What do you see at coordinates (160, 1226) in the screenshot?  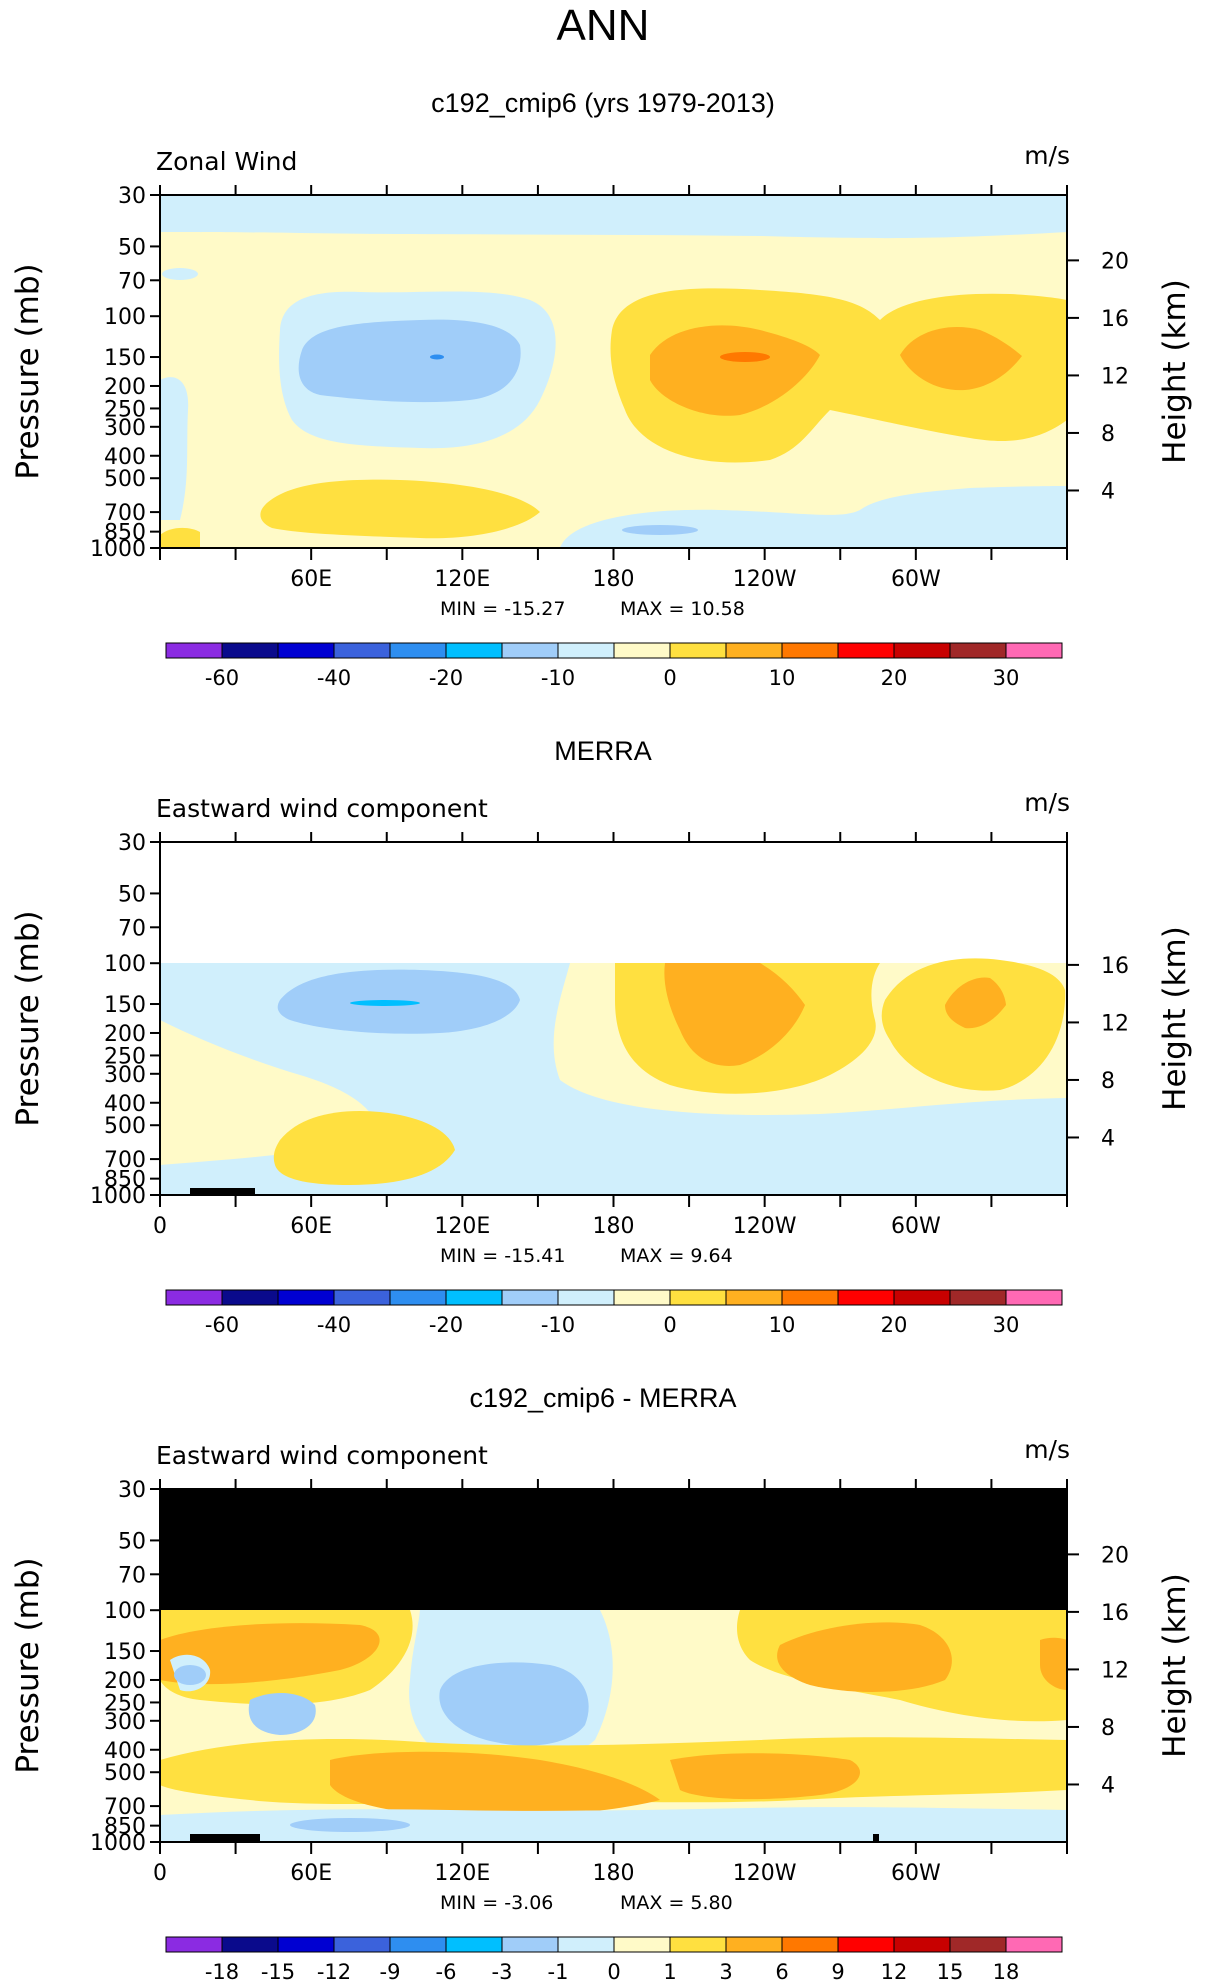 I see `lon-tick-label: 0` at bounding box center [160, 1226].